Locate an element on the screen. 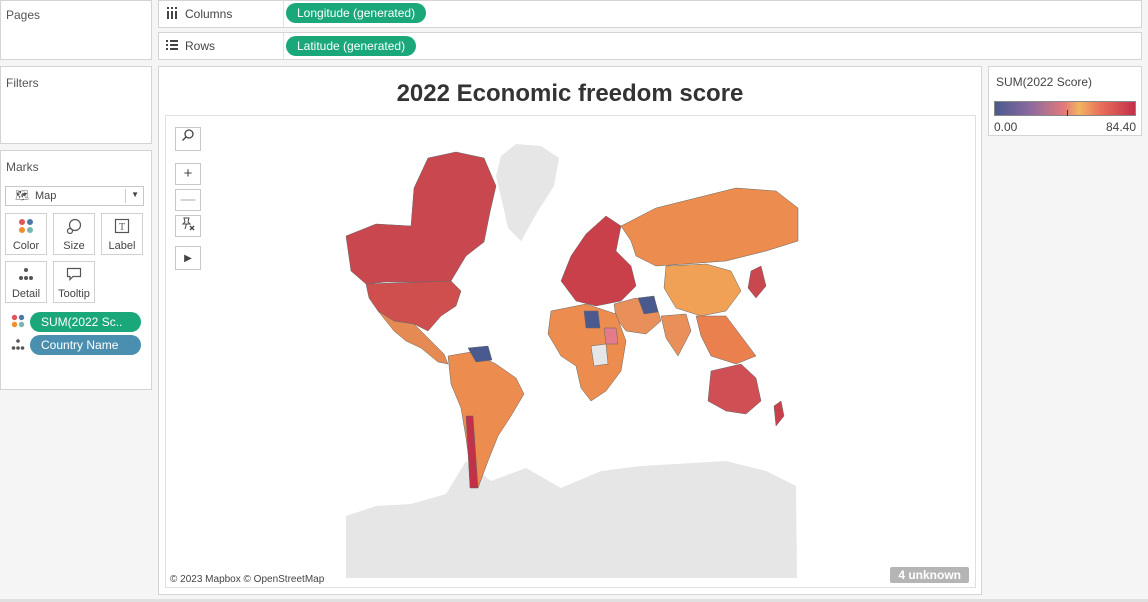 The width and height of the screenshot is (1148, 602). somalia-unknown-shape is located at coordinates (599, 355).